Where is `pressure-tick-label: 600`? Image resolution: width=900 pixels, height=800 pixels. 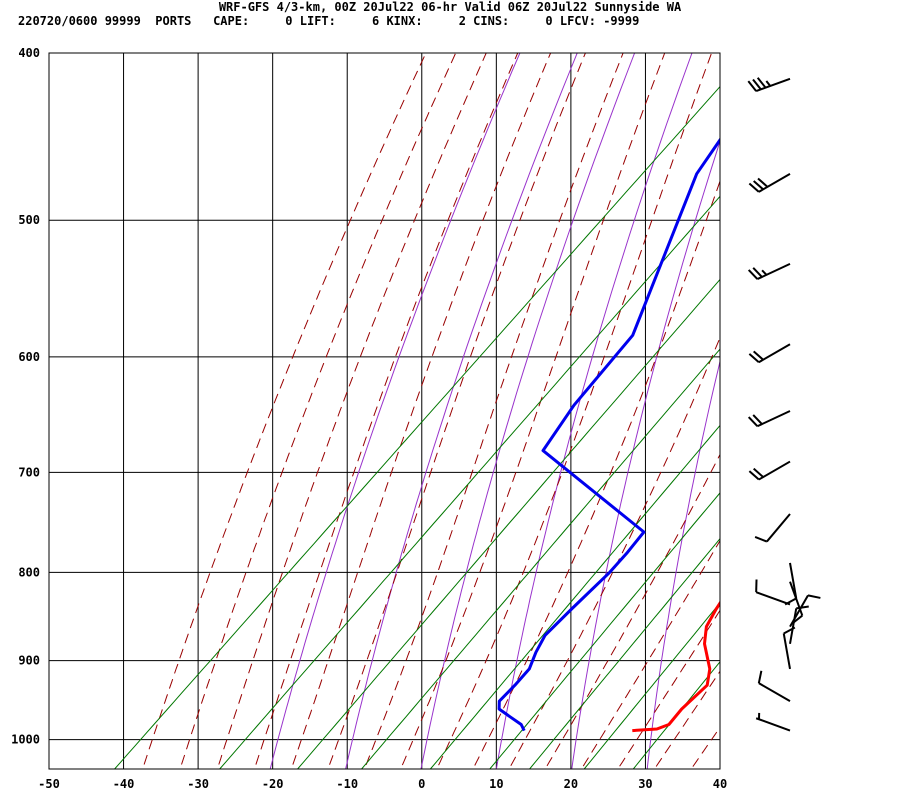
pressure-tick-label: 600 is located at coordinates (29, 357).